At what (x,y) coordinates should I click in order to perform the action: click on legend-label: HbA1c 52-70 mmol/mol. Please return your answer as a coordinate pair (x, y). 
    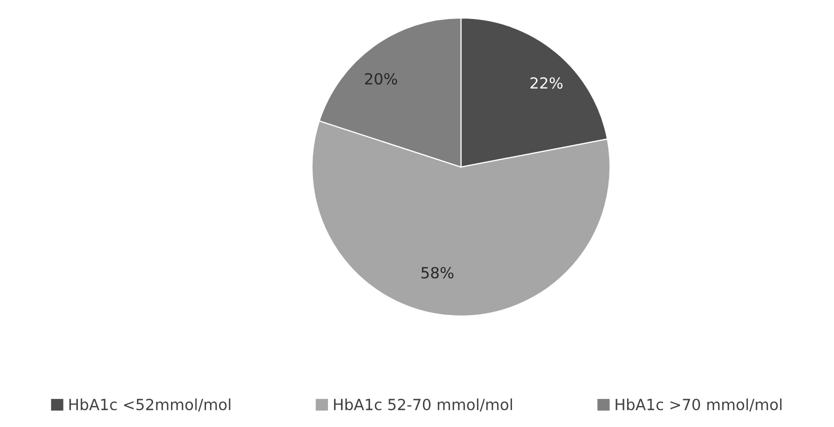
    Looking at the image, I should click on (423, 405).